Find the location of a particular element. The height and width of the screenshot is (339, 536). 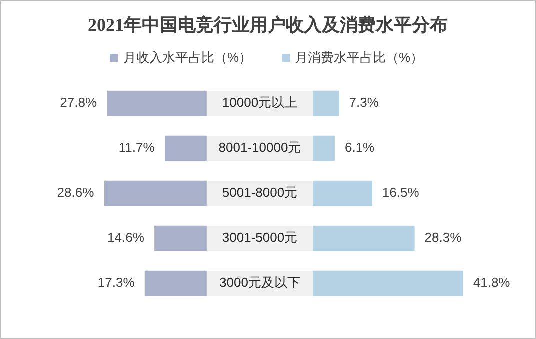

data-label: 11.7% is located at coordinates (137, 148).